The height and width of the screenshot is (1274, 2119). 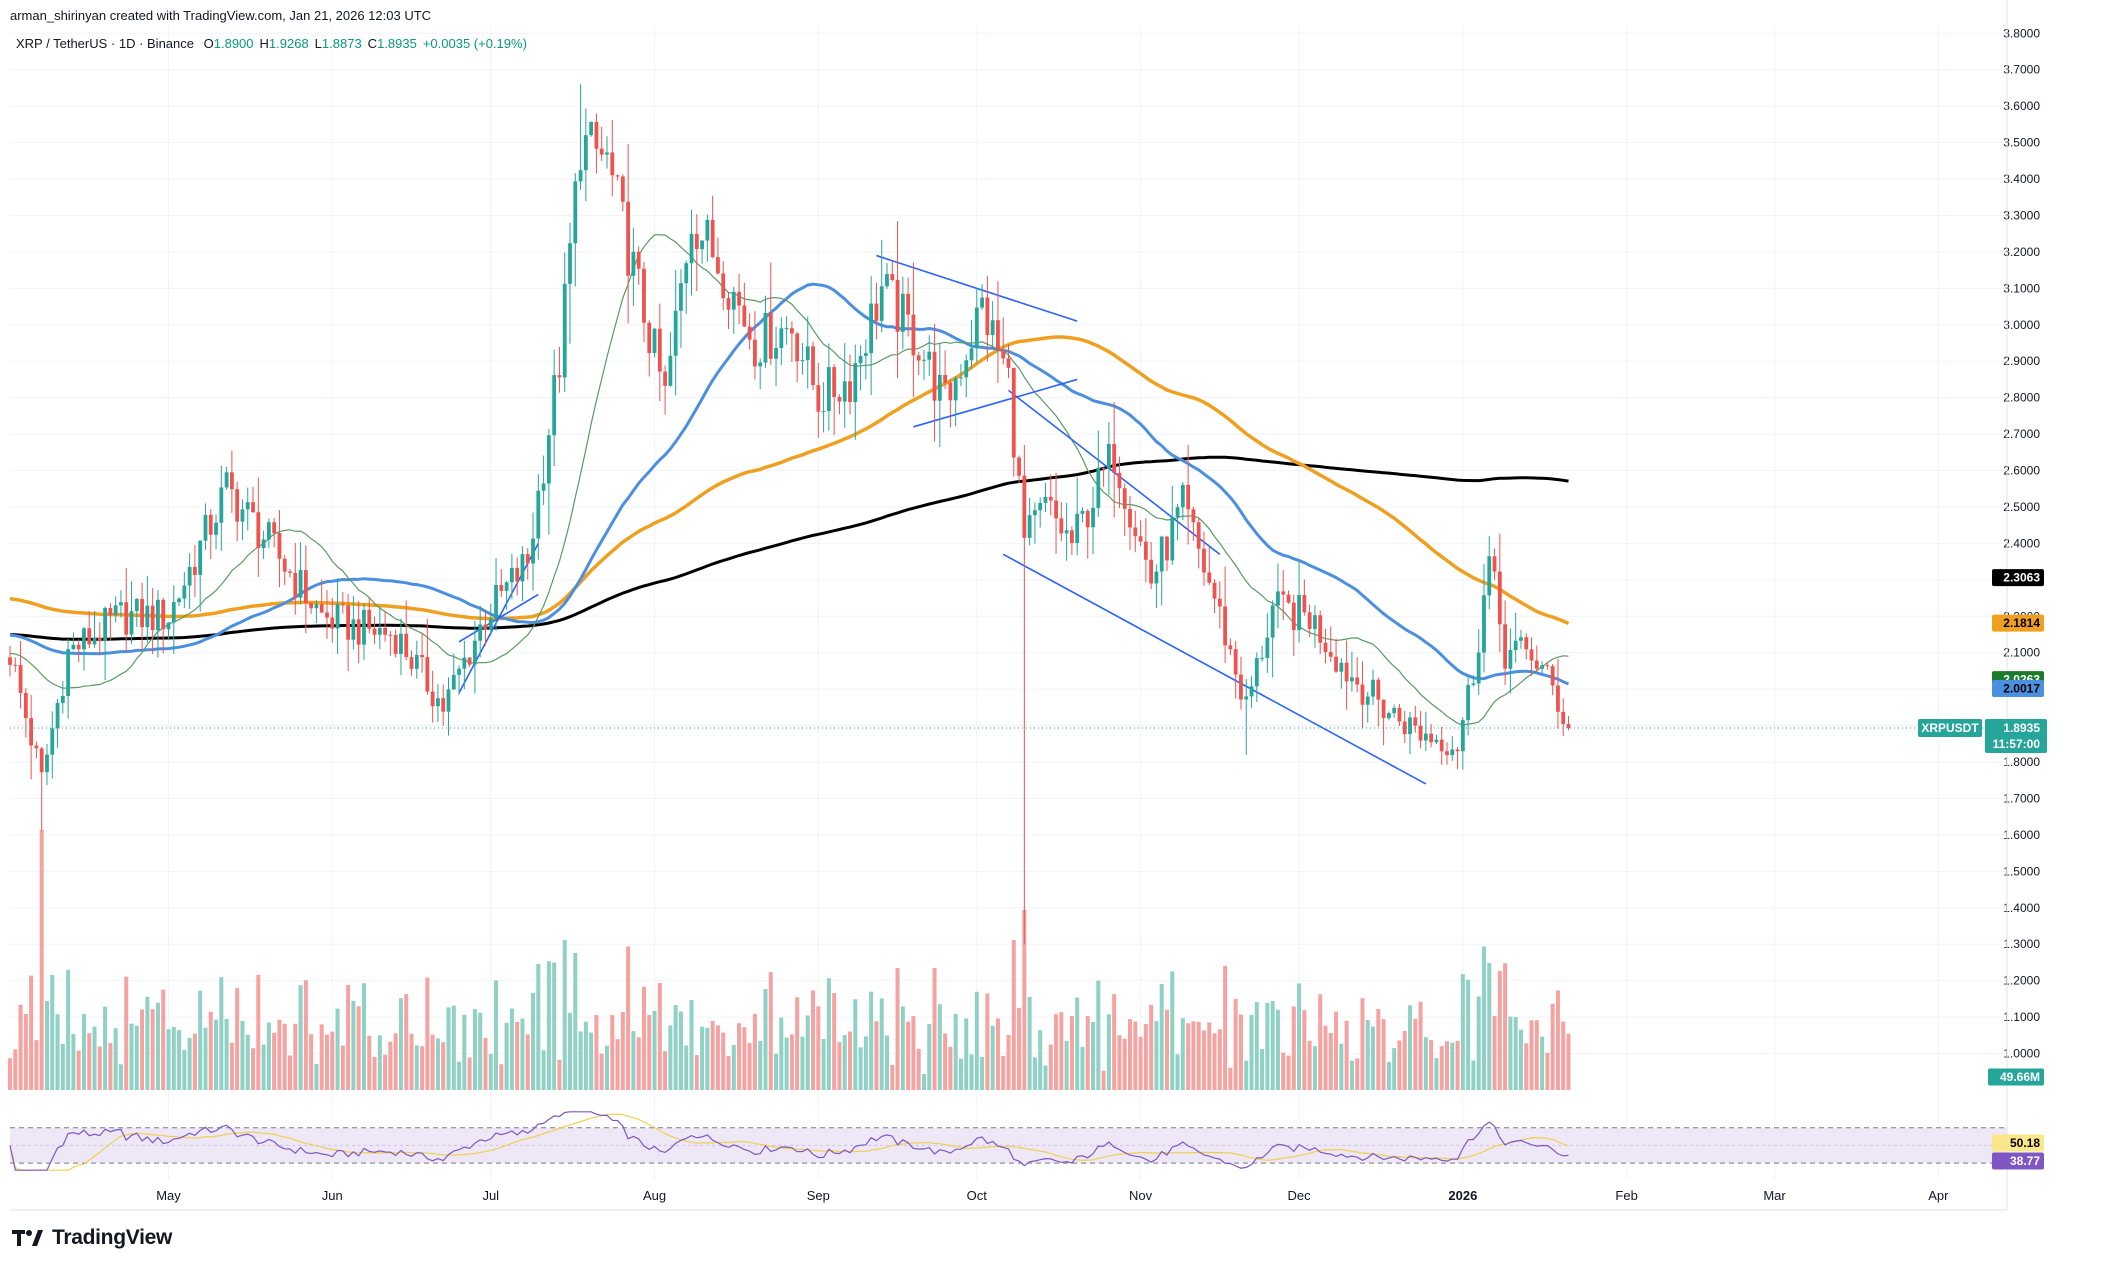 I want to click on trendline, so click(x=1214, y=669).